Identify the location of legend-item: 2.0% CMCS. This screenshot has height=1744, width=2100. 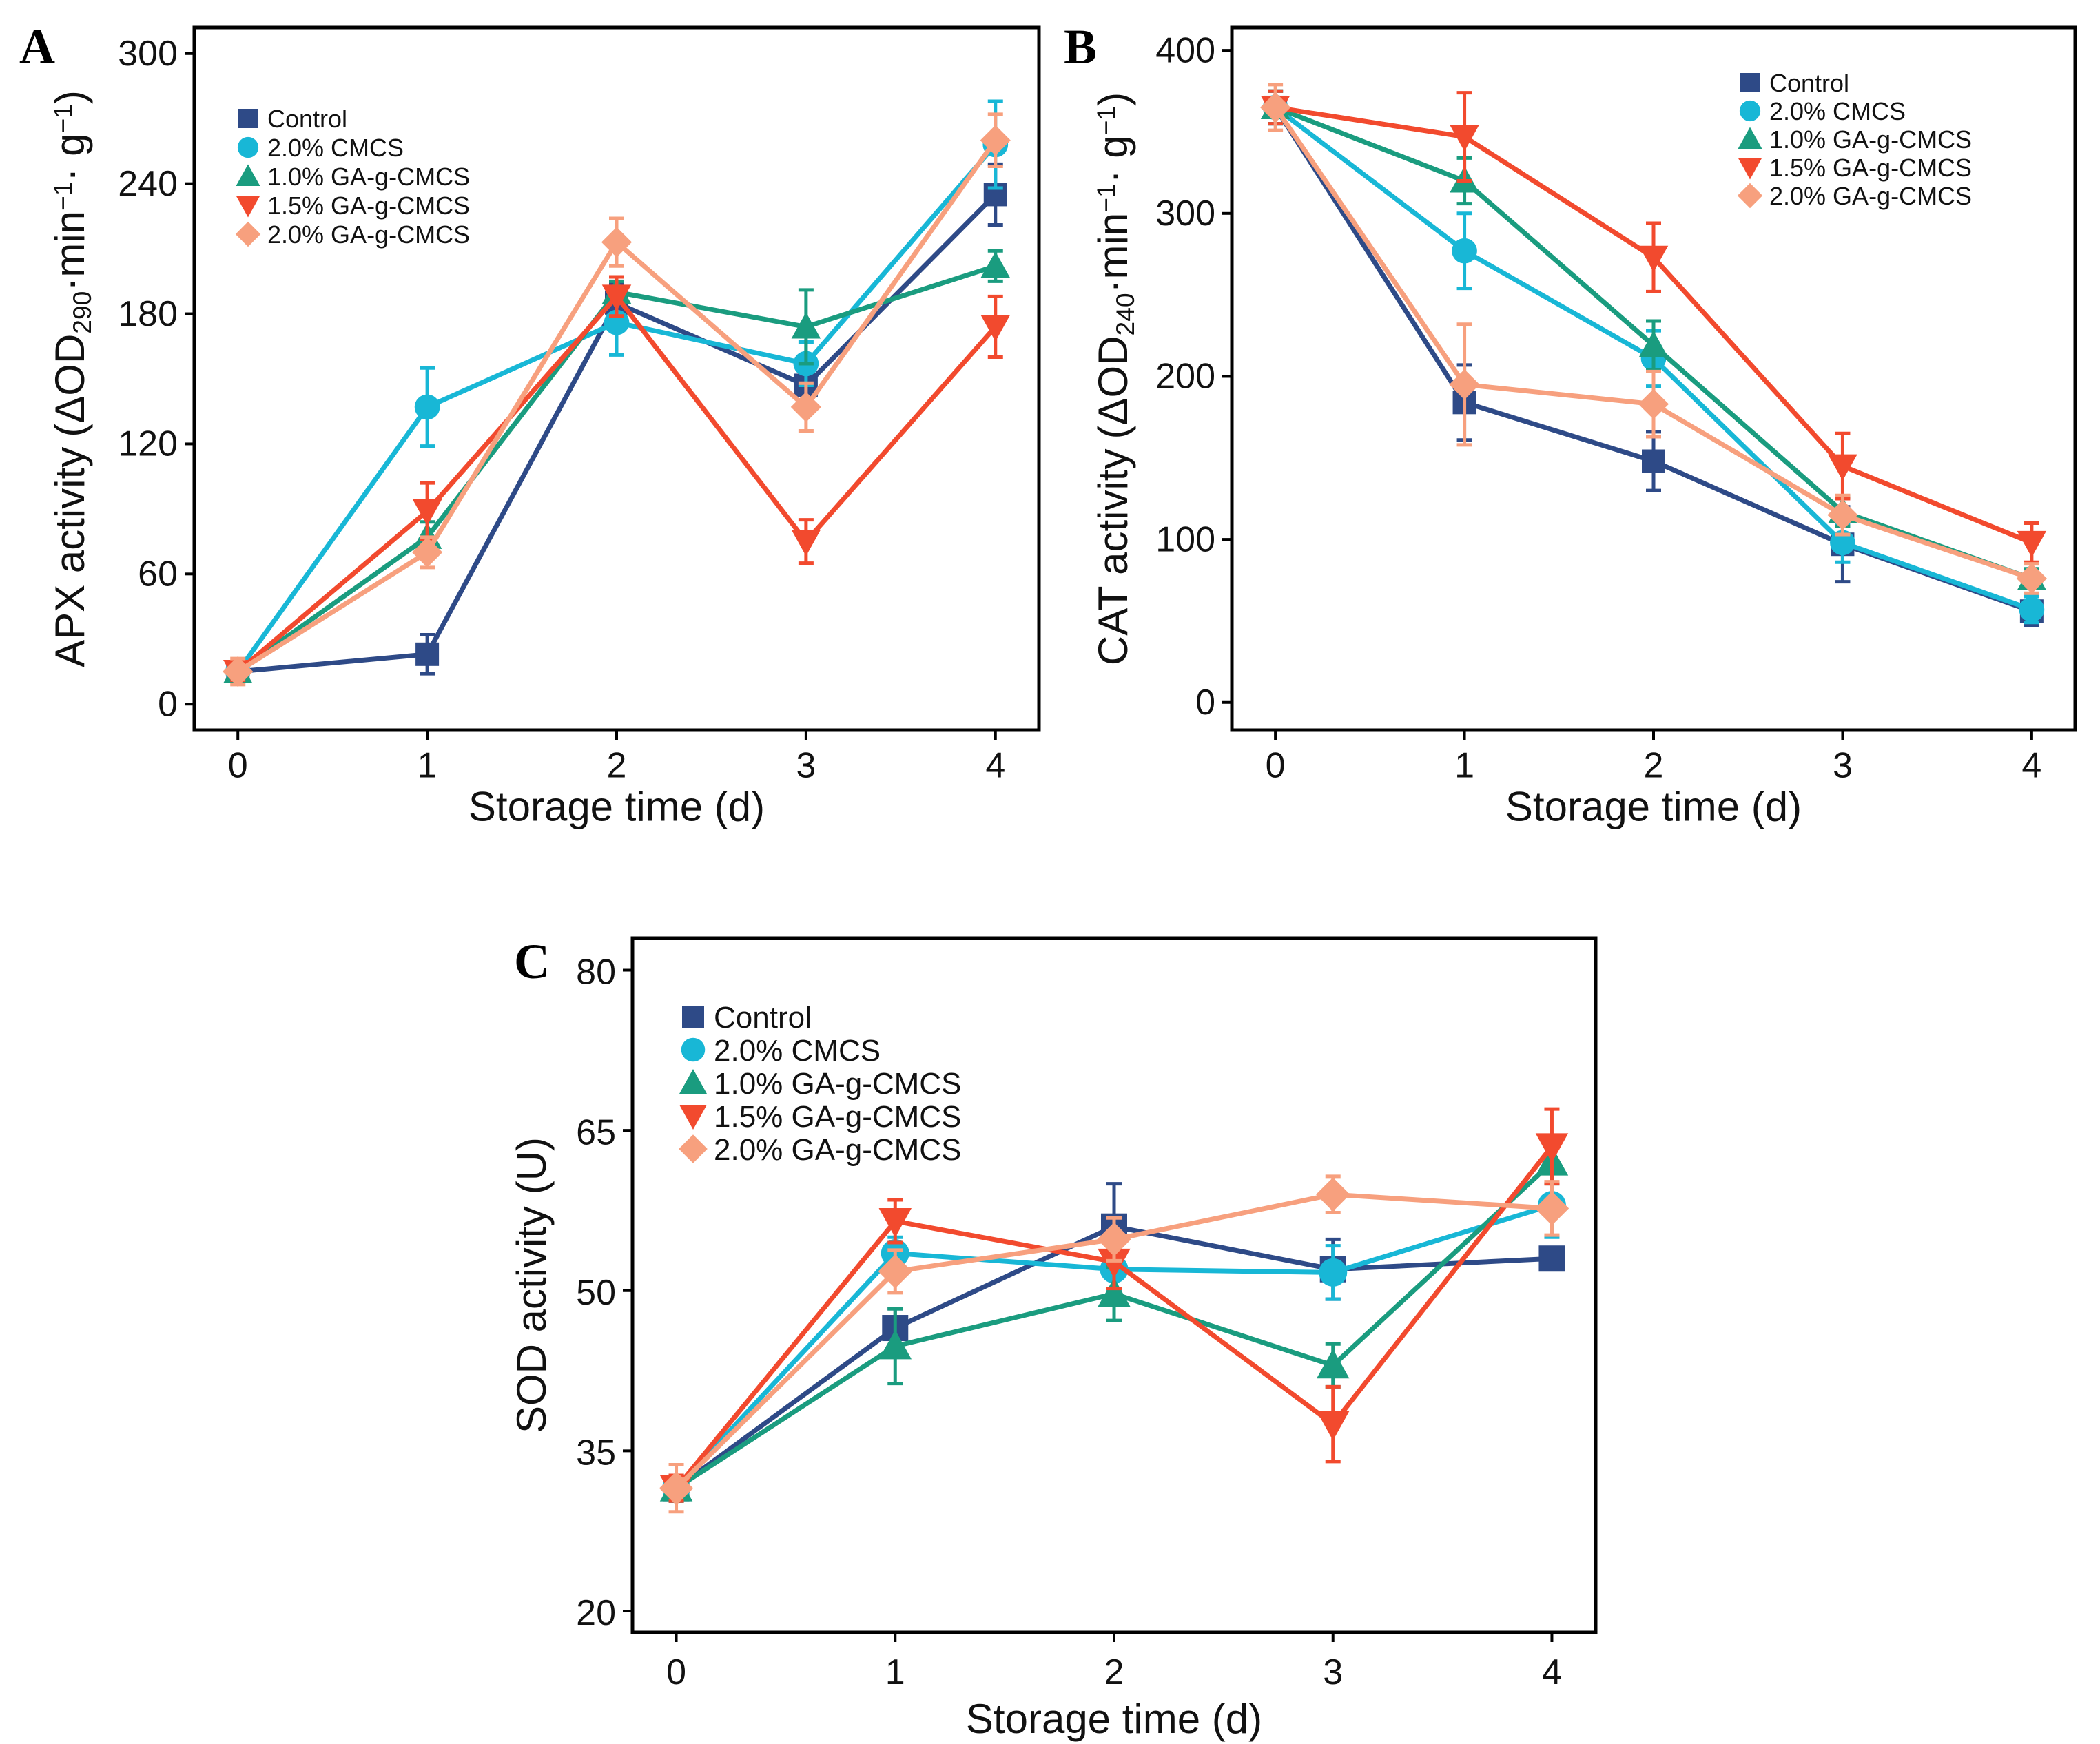
(321, 148).